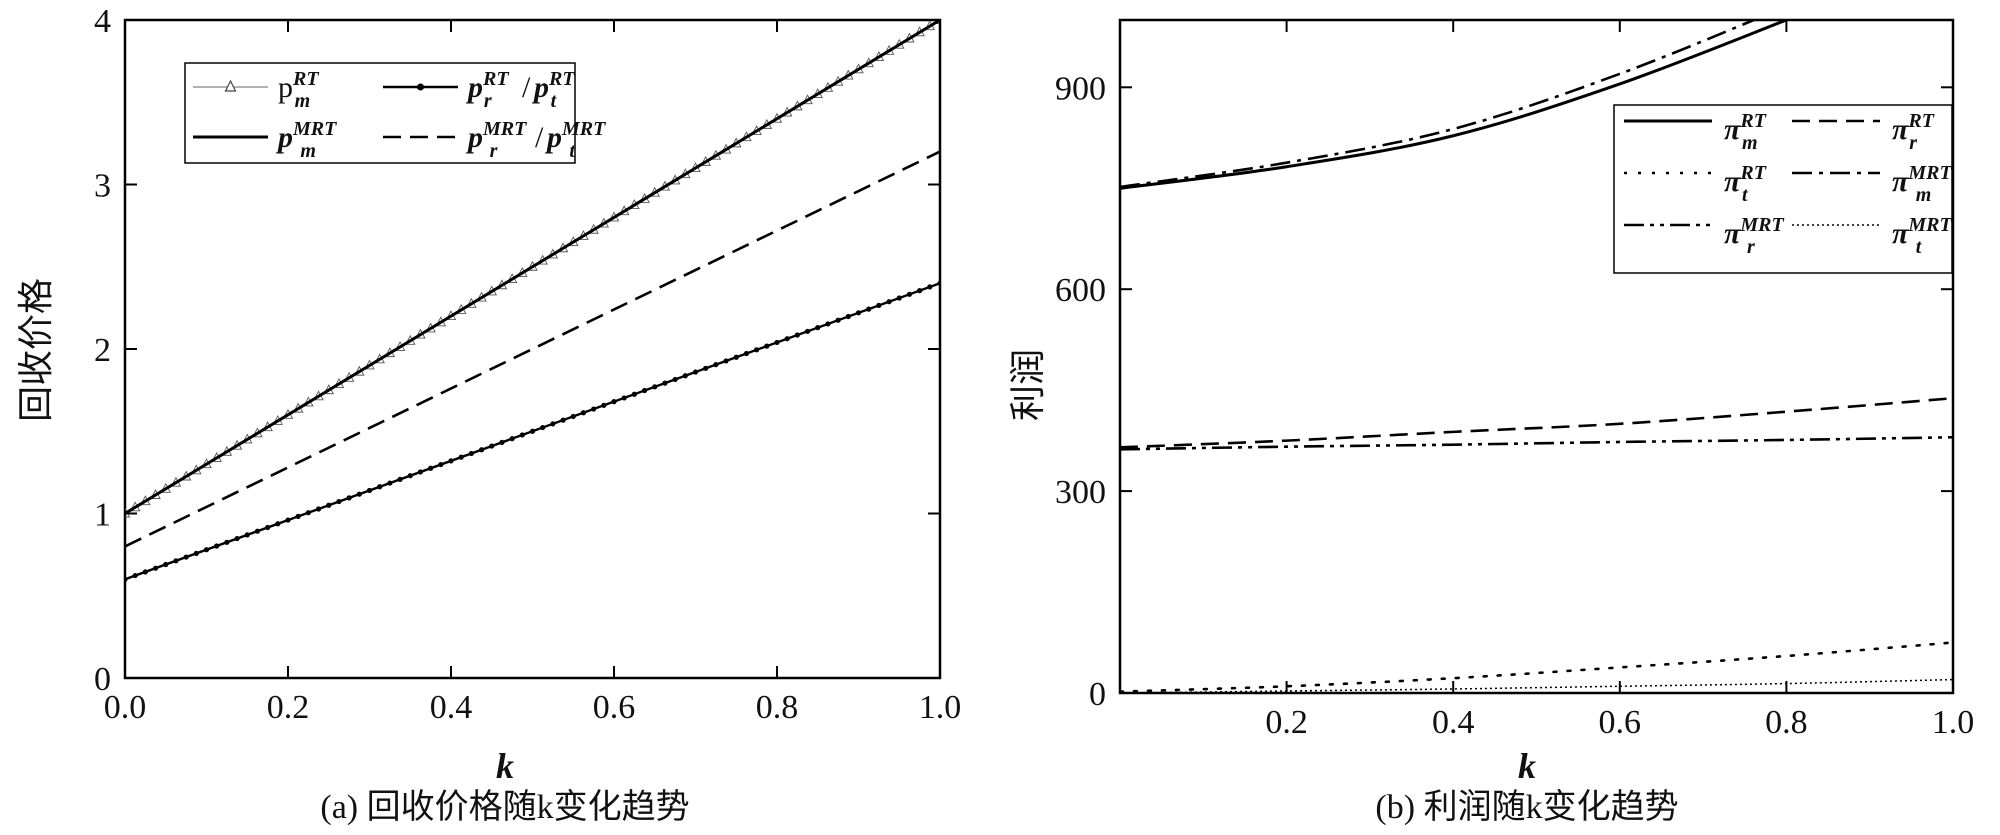 The height and width of the screenshot is (835, 2000). Describe the element at coordinates (1913, 143) in the screenshot. I see `legend-b-label-1-sub: r` at that location.